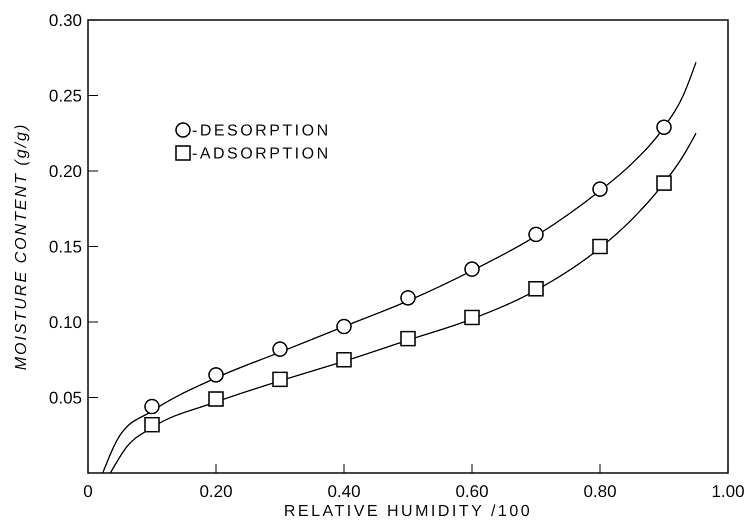 The height and width of the screenshot is (522, 749). Describe the element at coordinates (600, 491) in the screenshot. I see `x-tick-label: 0.80` at that location.